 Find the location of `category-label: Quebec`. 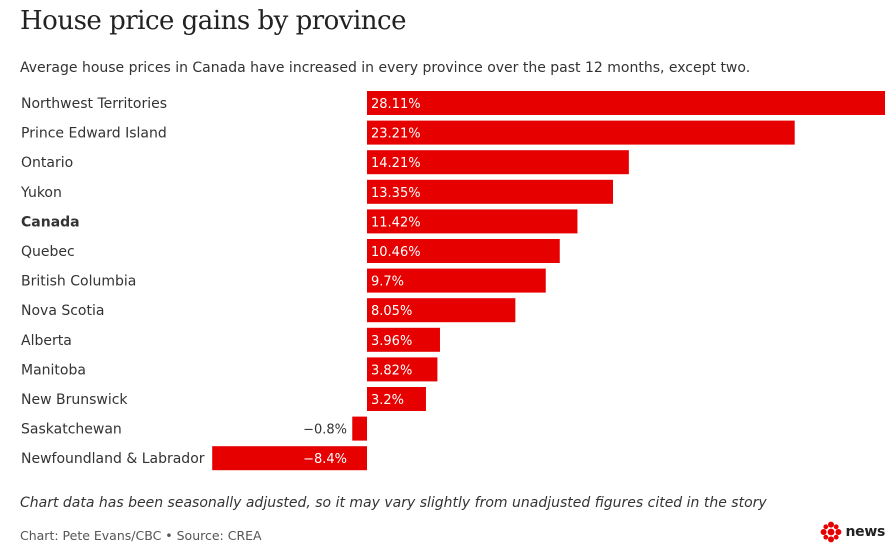

category-label: Quebec is located at coordinates (48, 252).